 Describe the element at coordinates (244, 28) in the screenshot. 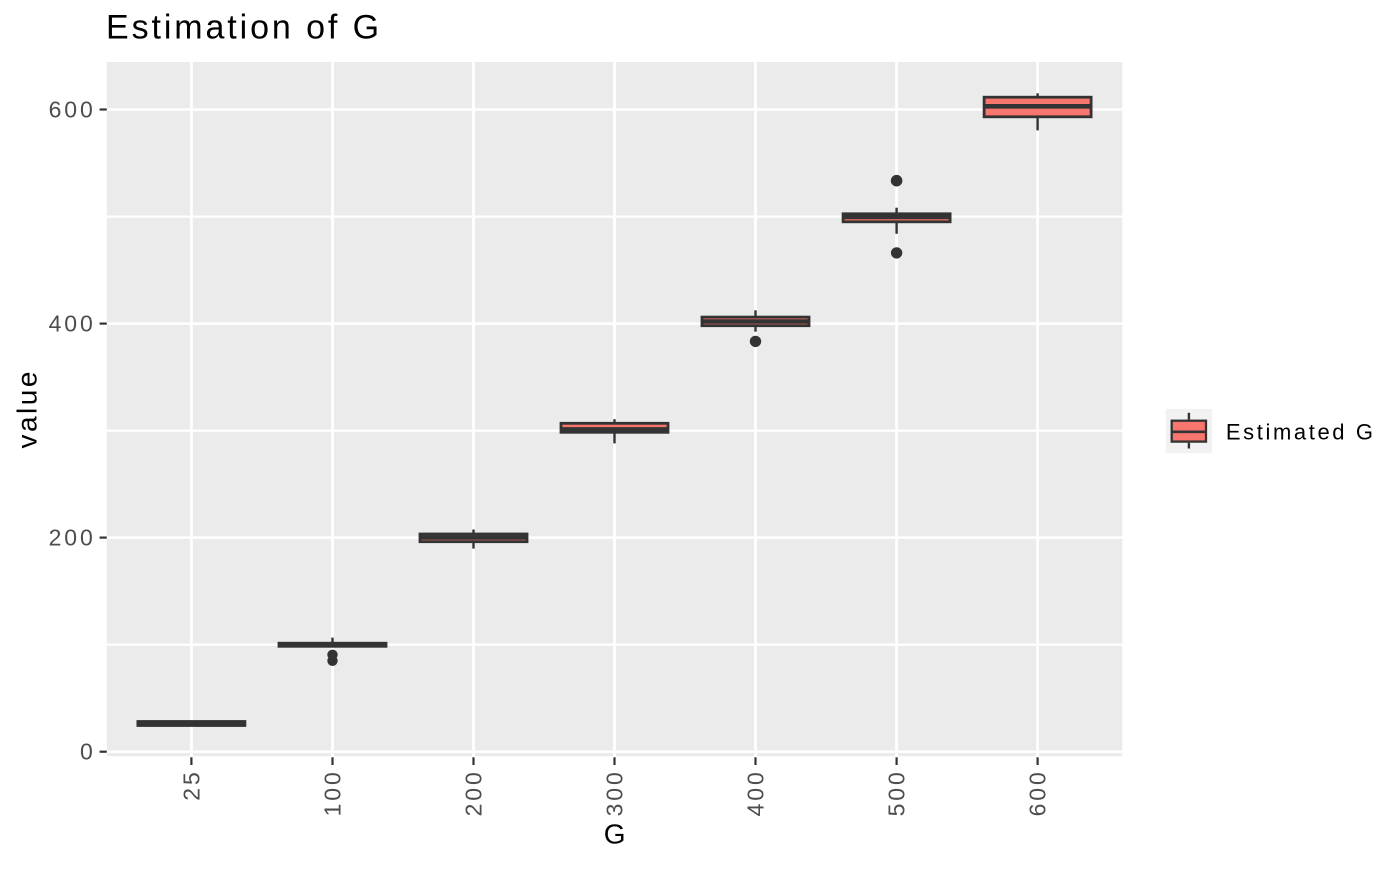

I see `svg-text: Estimation of G` at that location.